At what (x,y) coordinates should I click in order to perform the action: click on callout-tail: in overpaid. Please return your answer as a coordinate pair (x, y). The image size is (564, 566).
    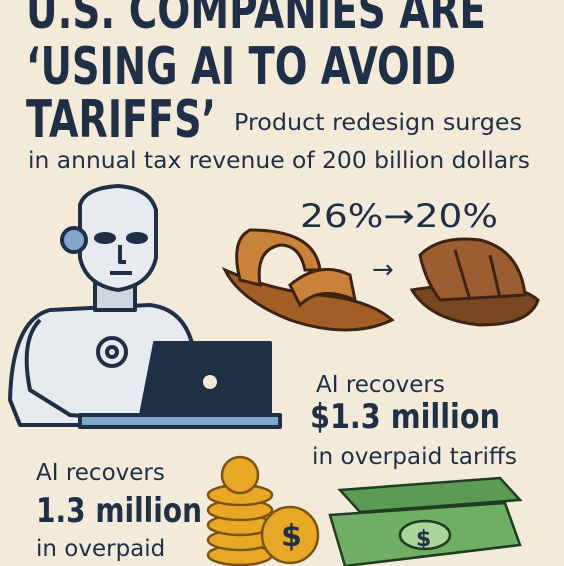
    Looking at the image, I should click on (100, 549).